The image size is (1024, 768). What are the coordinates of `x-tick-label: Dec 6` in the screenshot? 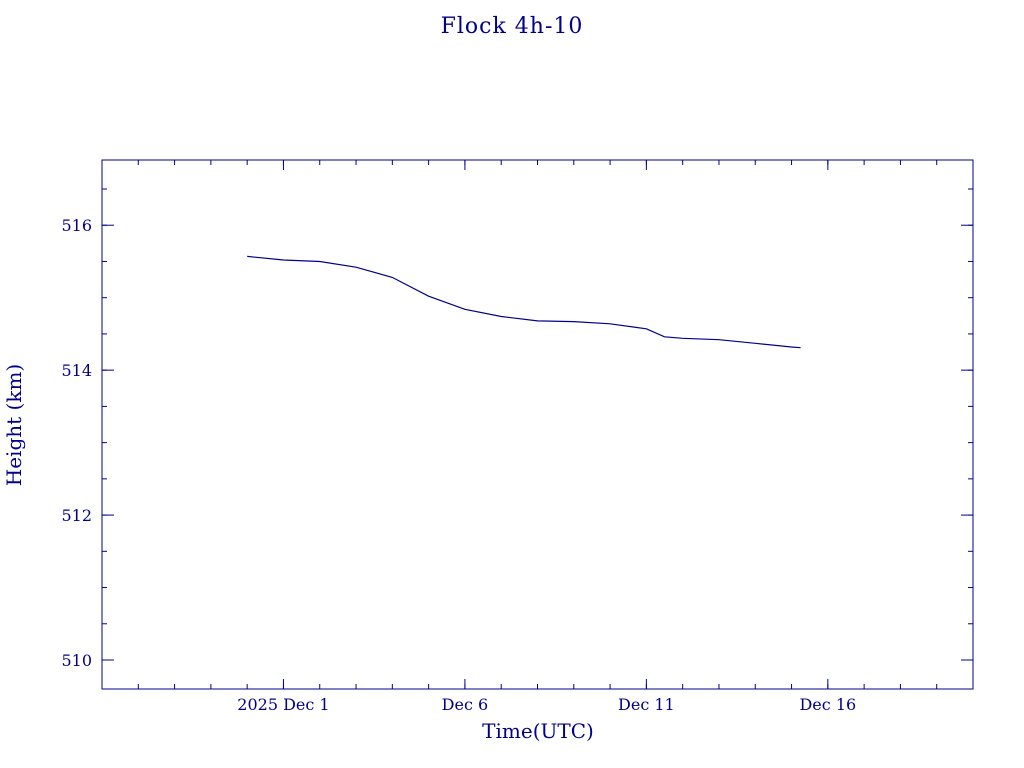 It's located at (465, 704).